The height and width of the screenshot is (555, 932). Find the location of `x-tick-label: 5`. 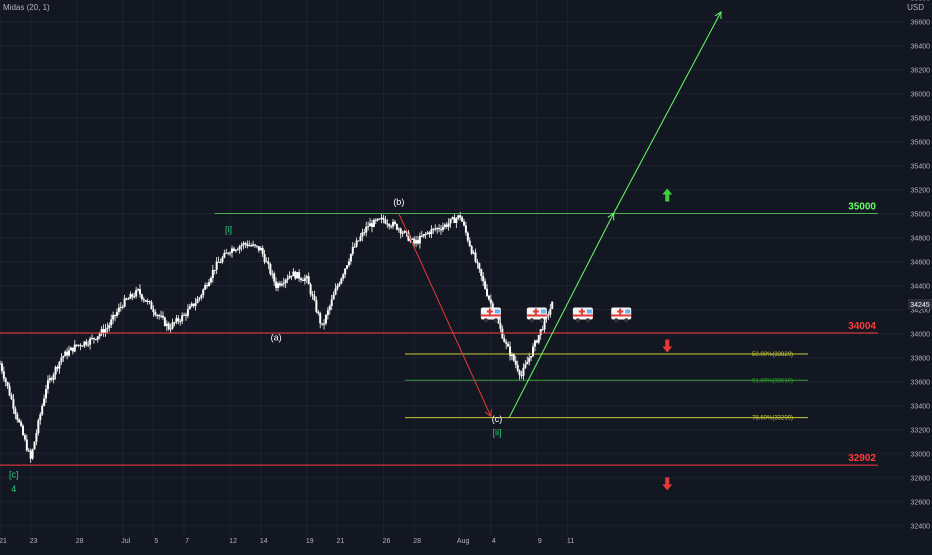

x-tick-label: 5 is located at coordinates (156, 541).